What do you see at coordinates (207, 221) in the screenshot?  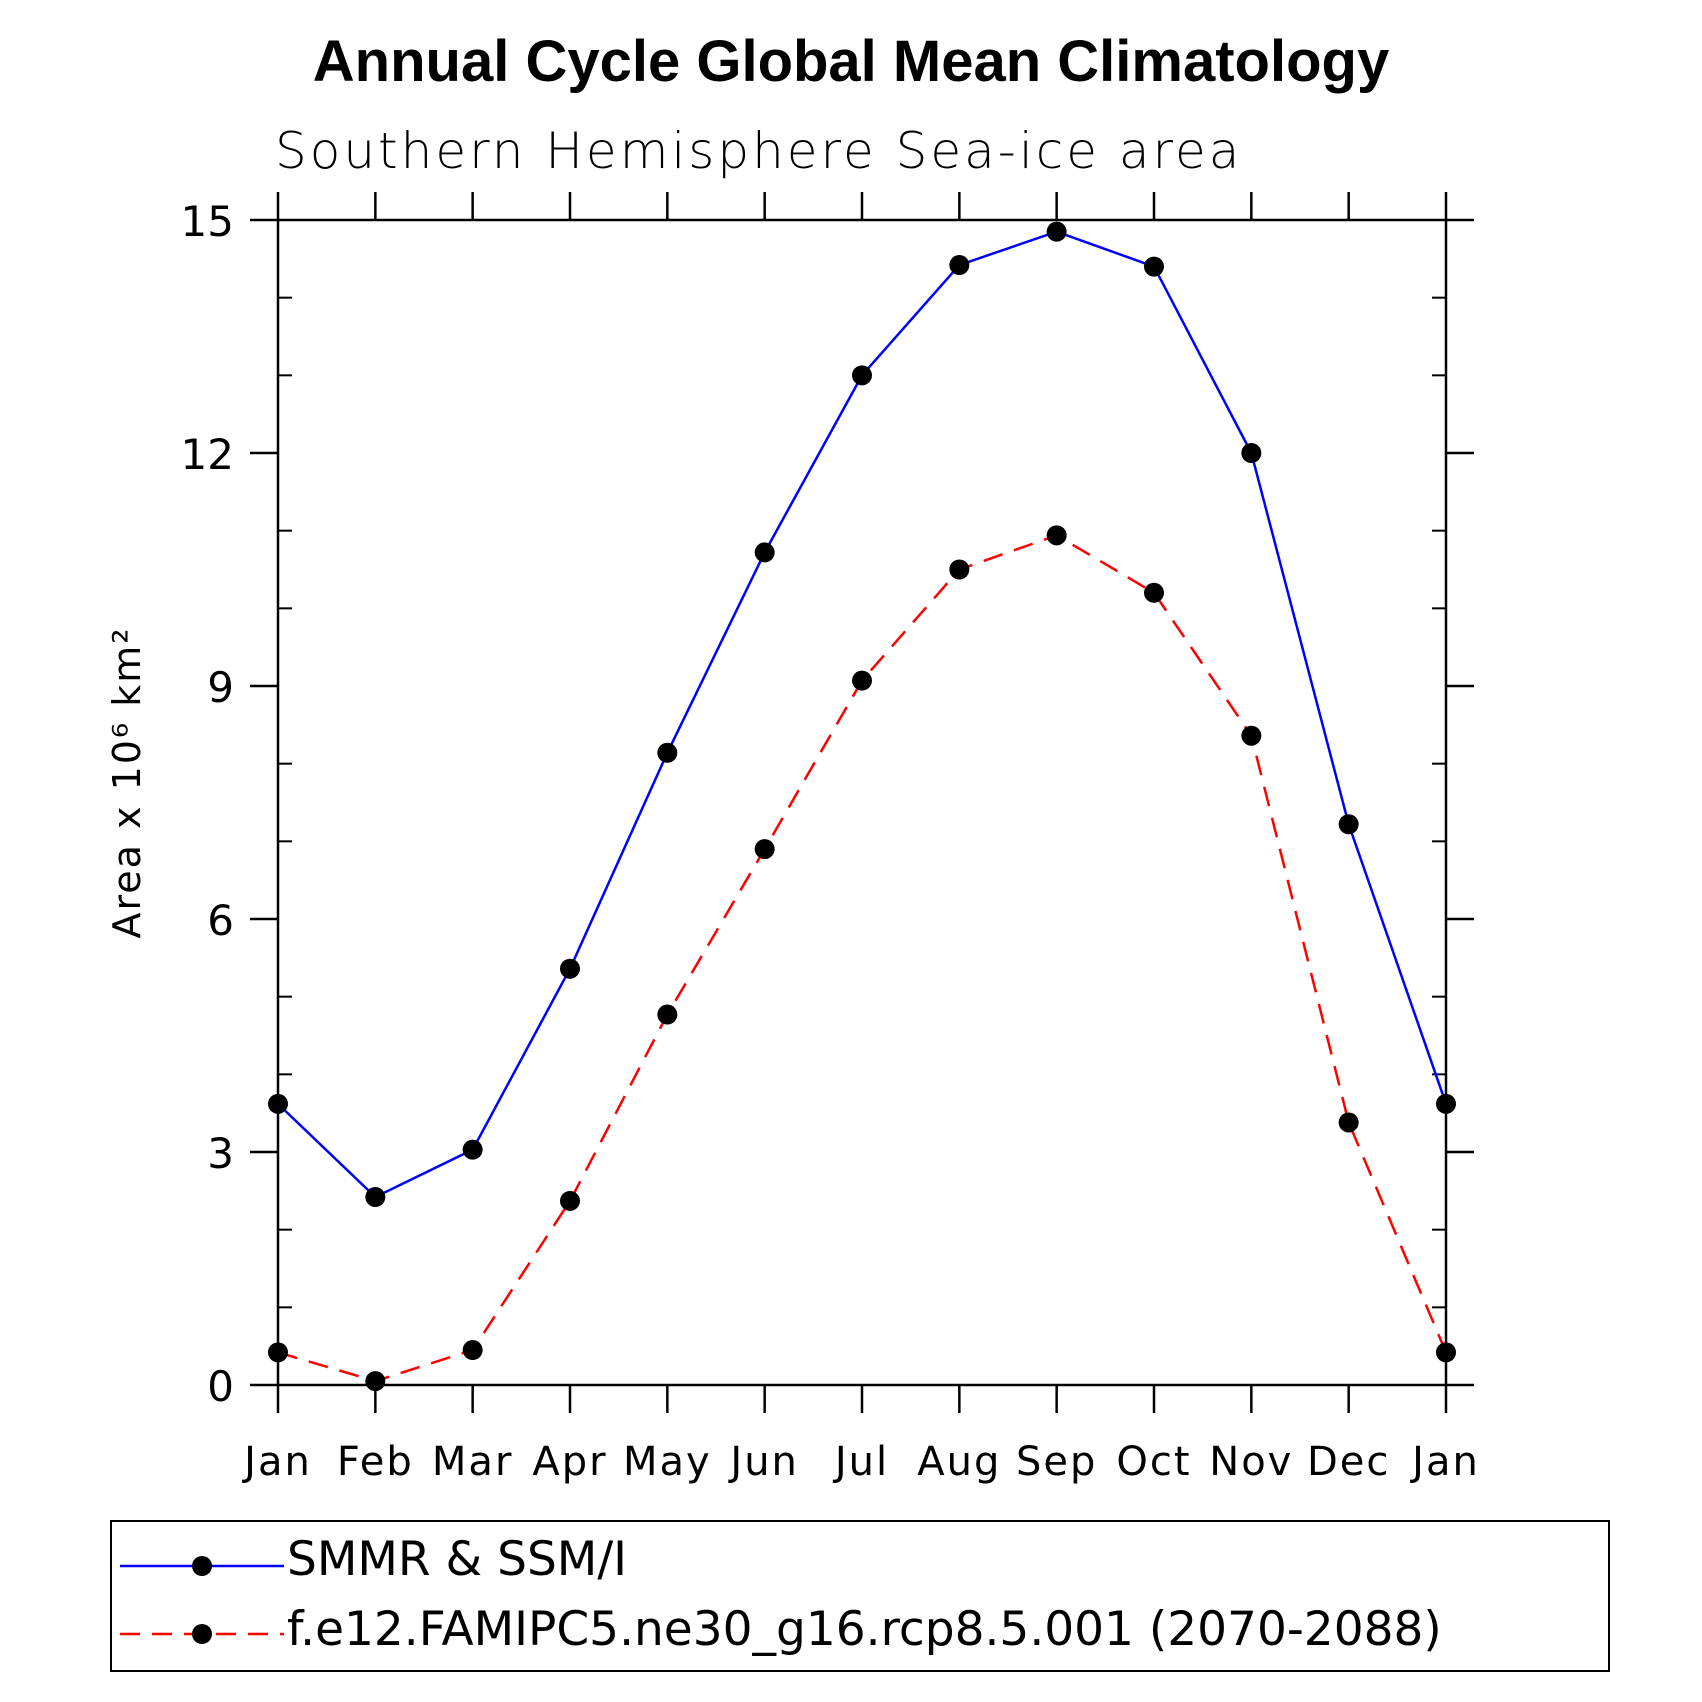 I see `y-tick-label: 15` at bounding box center [207, 221].